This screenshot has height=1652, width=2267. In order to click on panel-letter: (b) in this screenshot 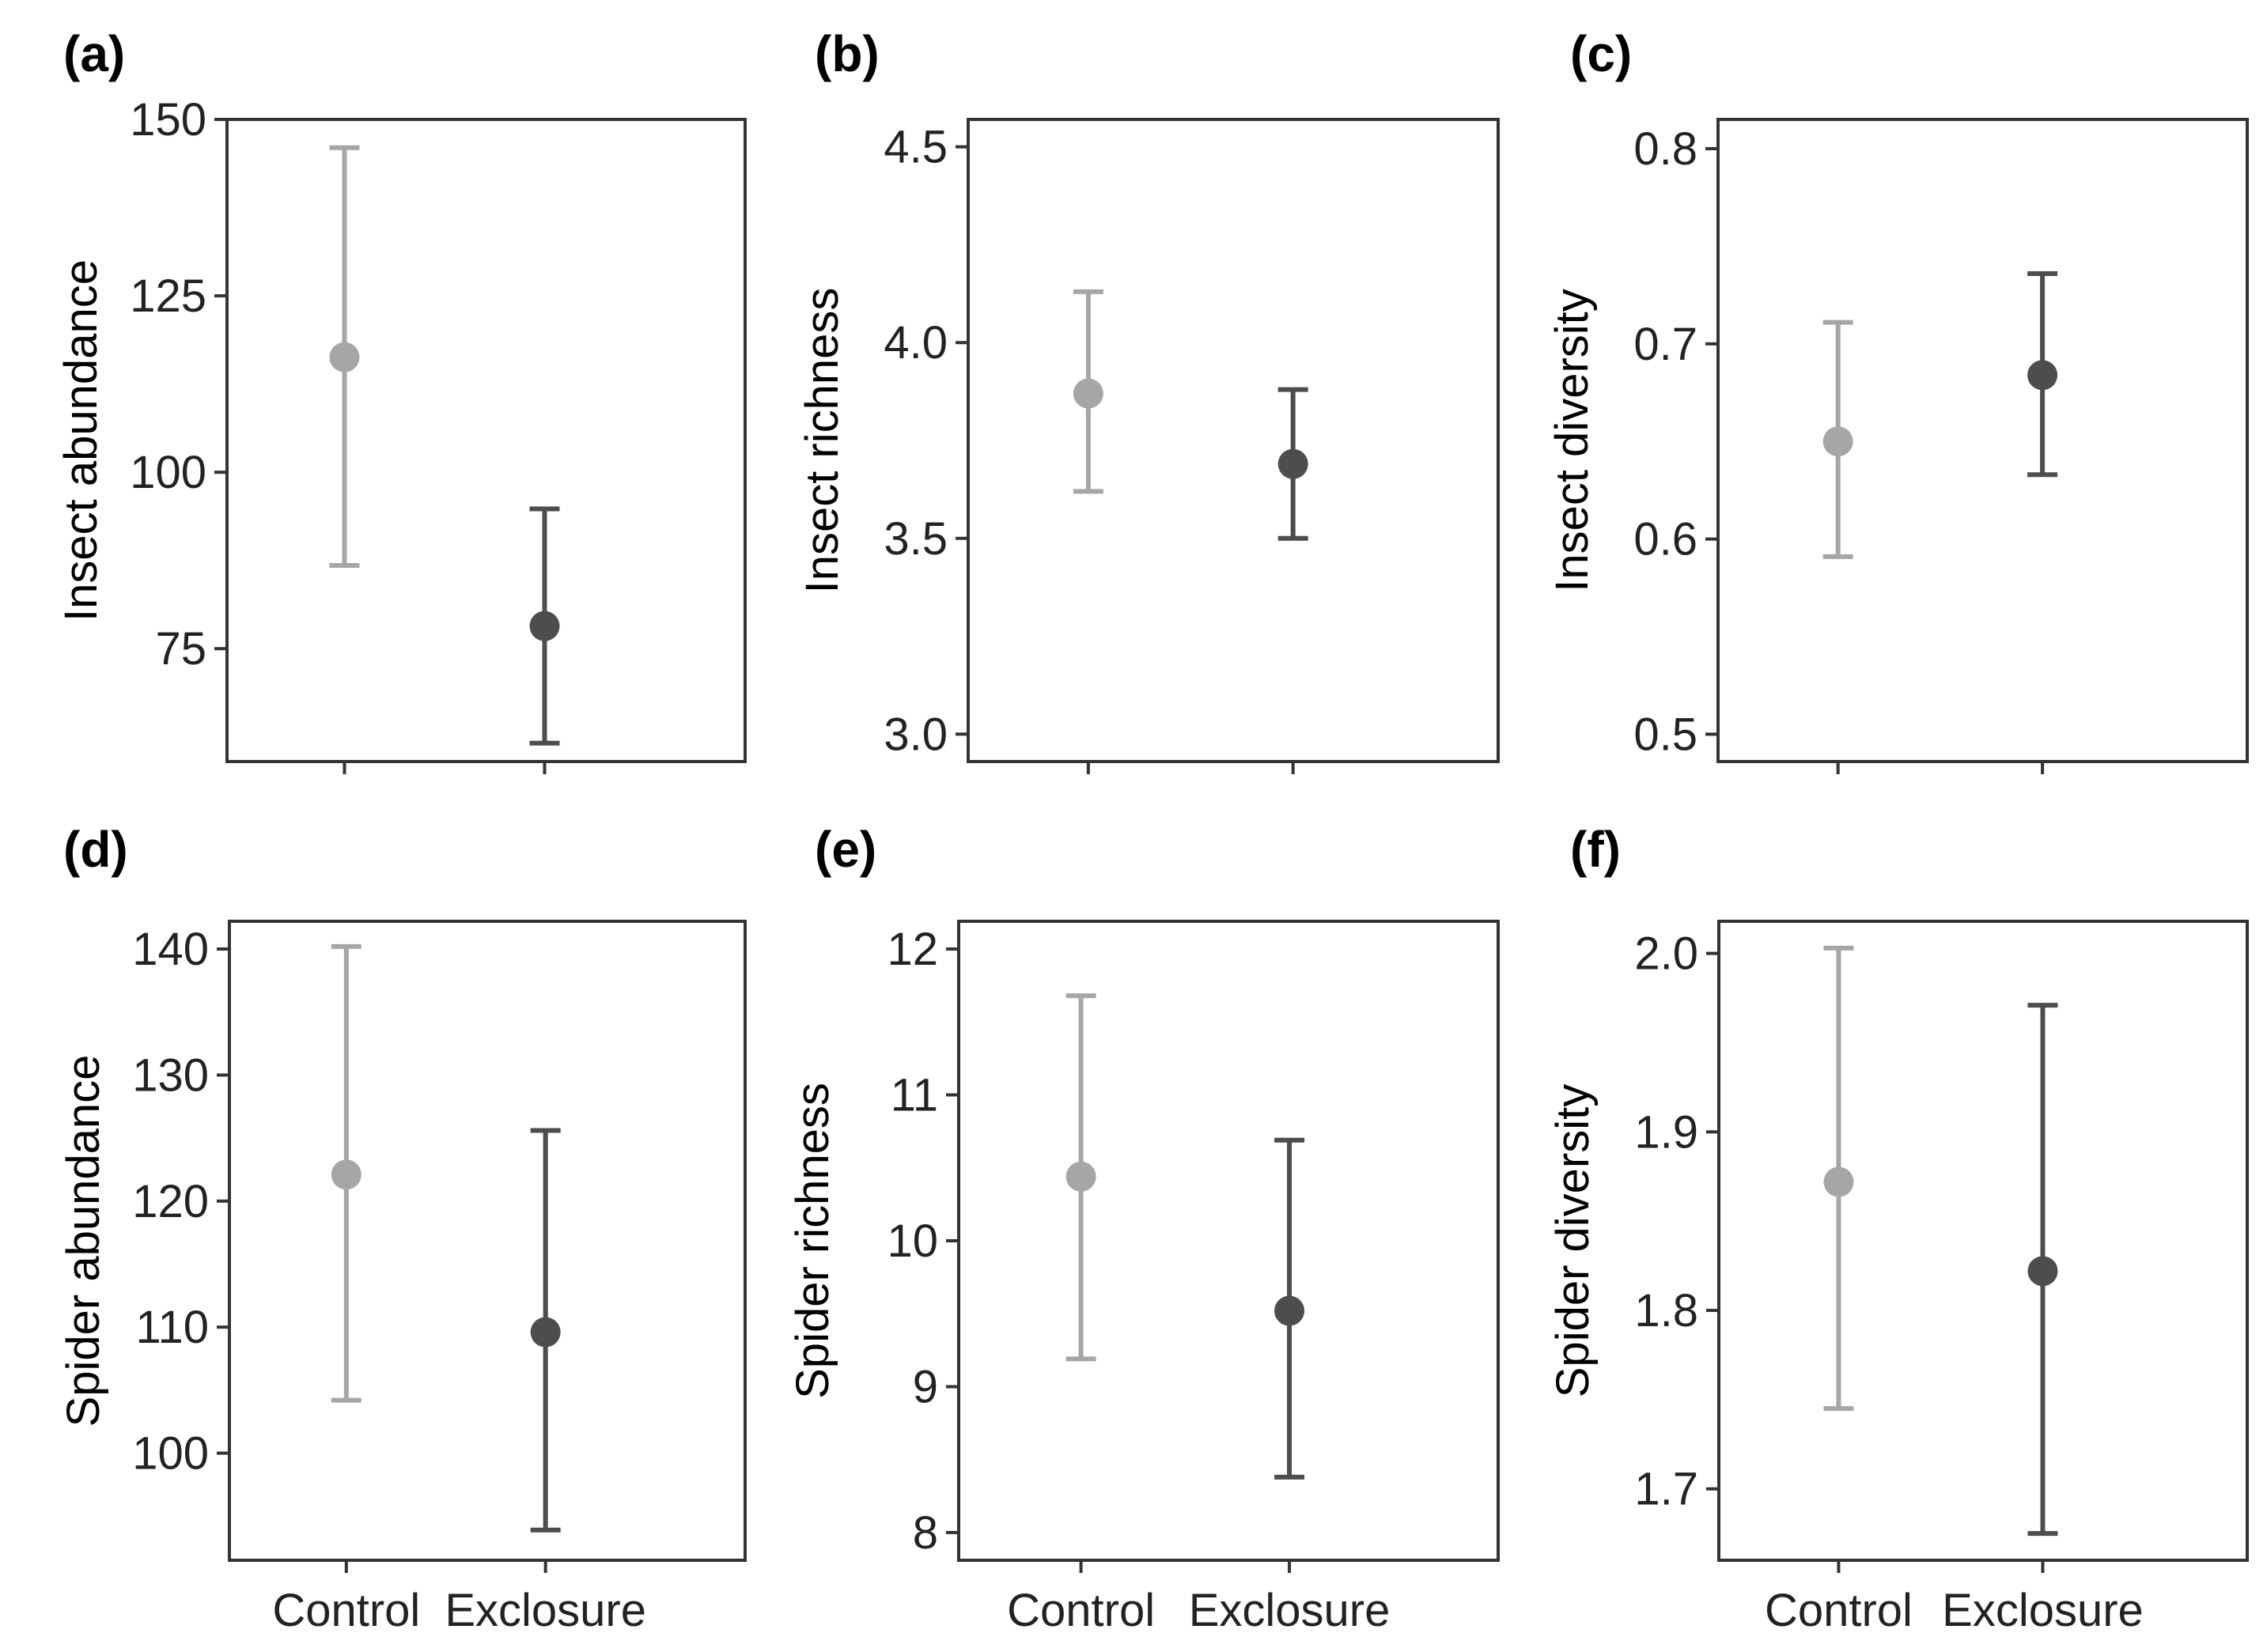, I will do `click(847, 53)`.